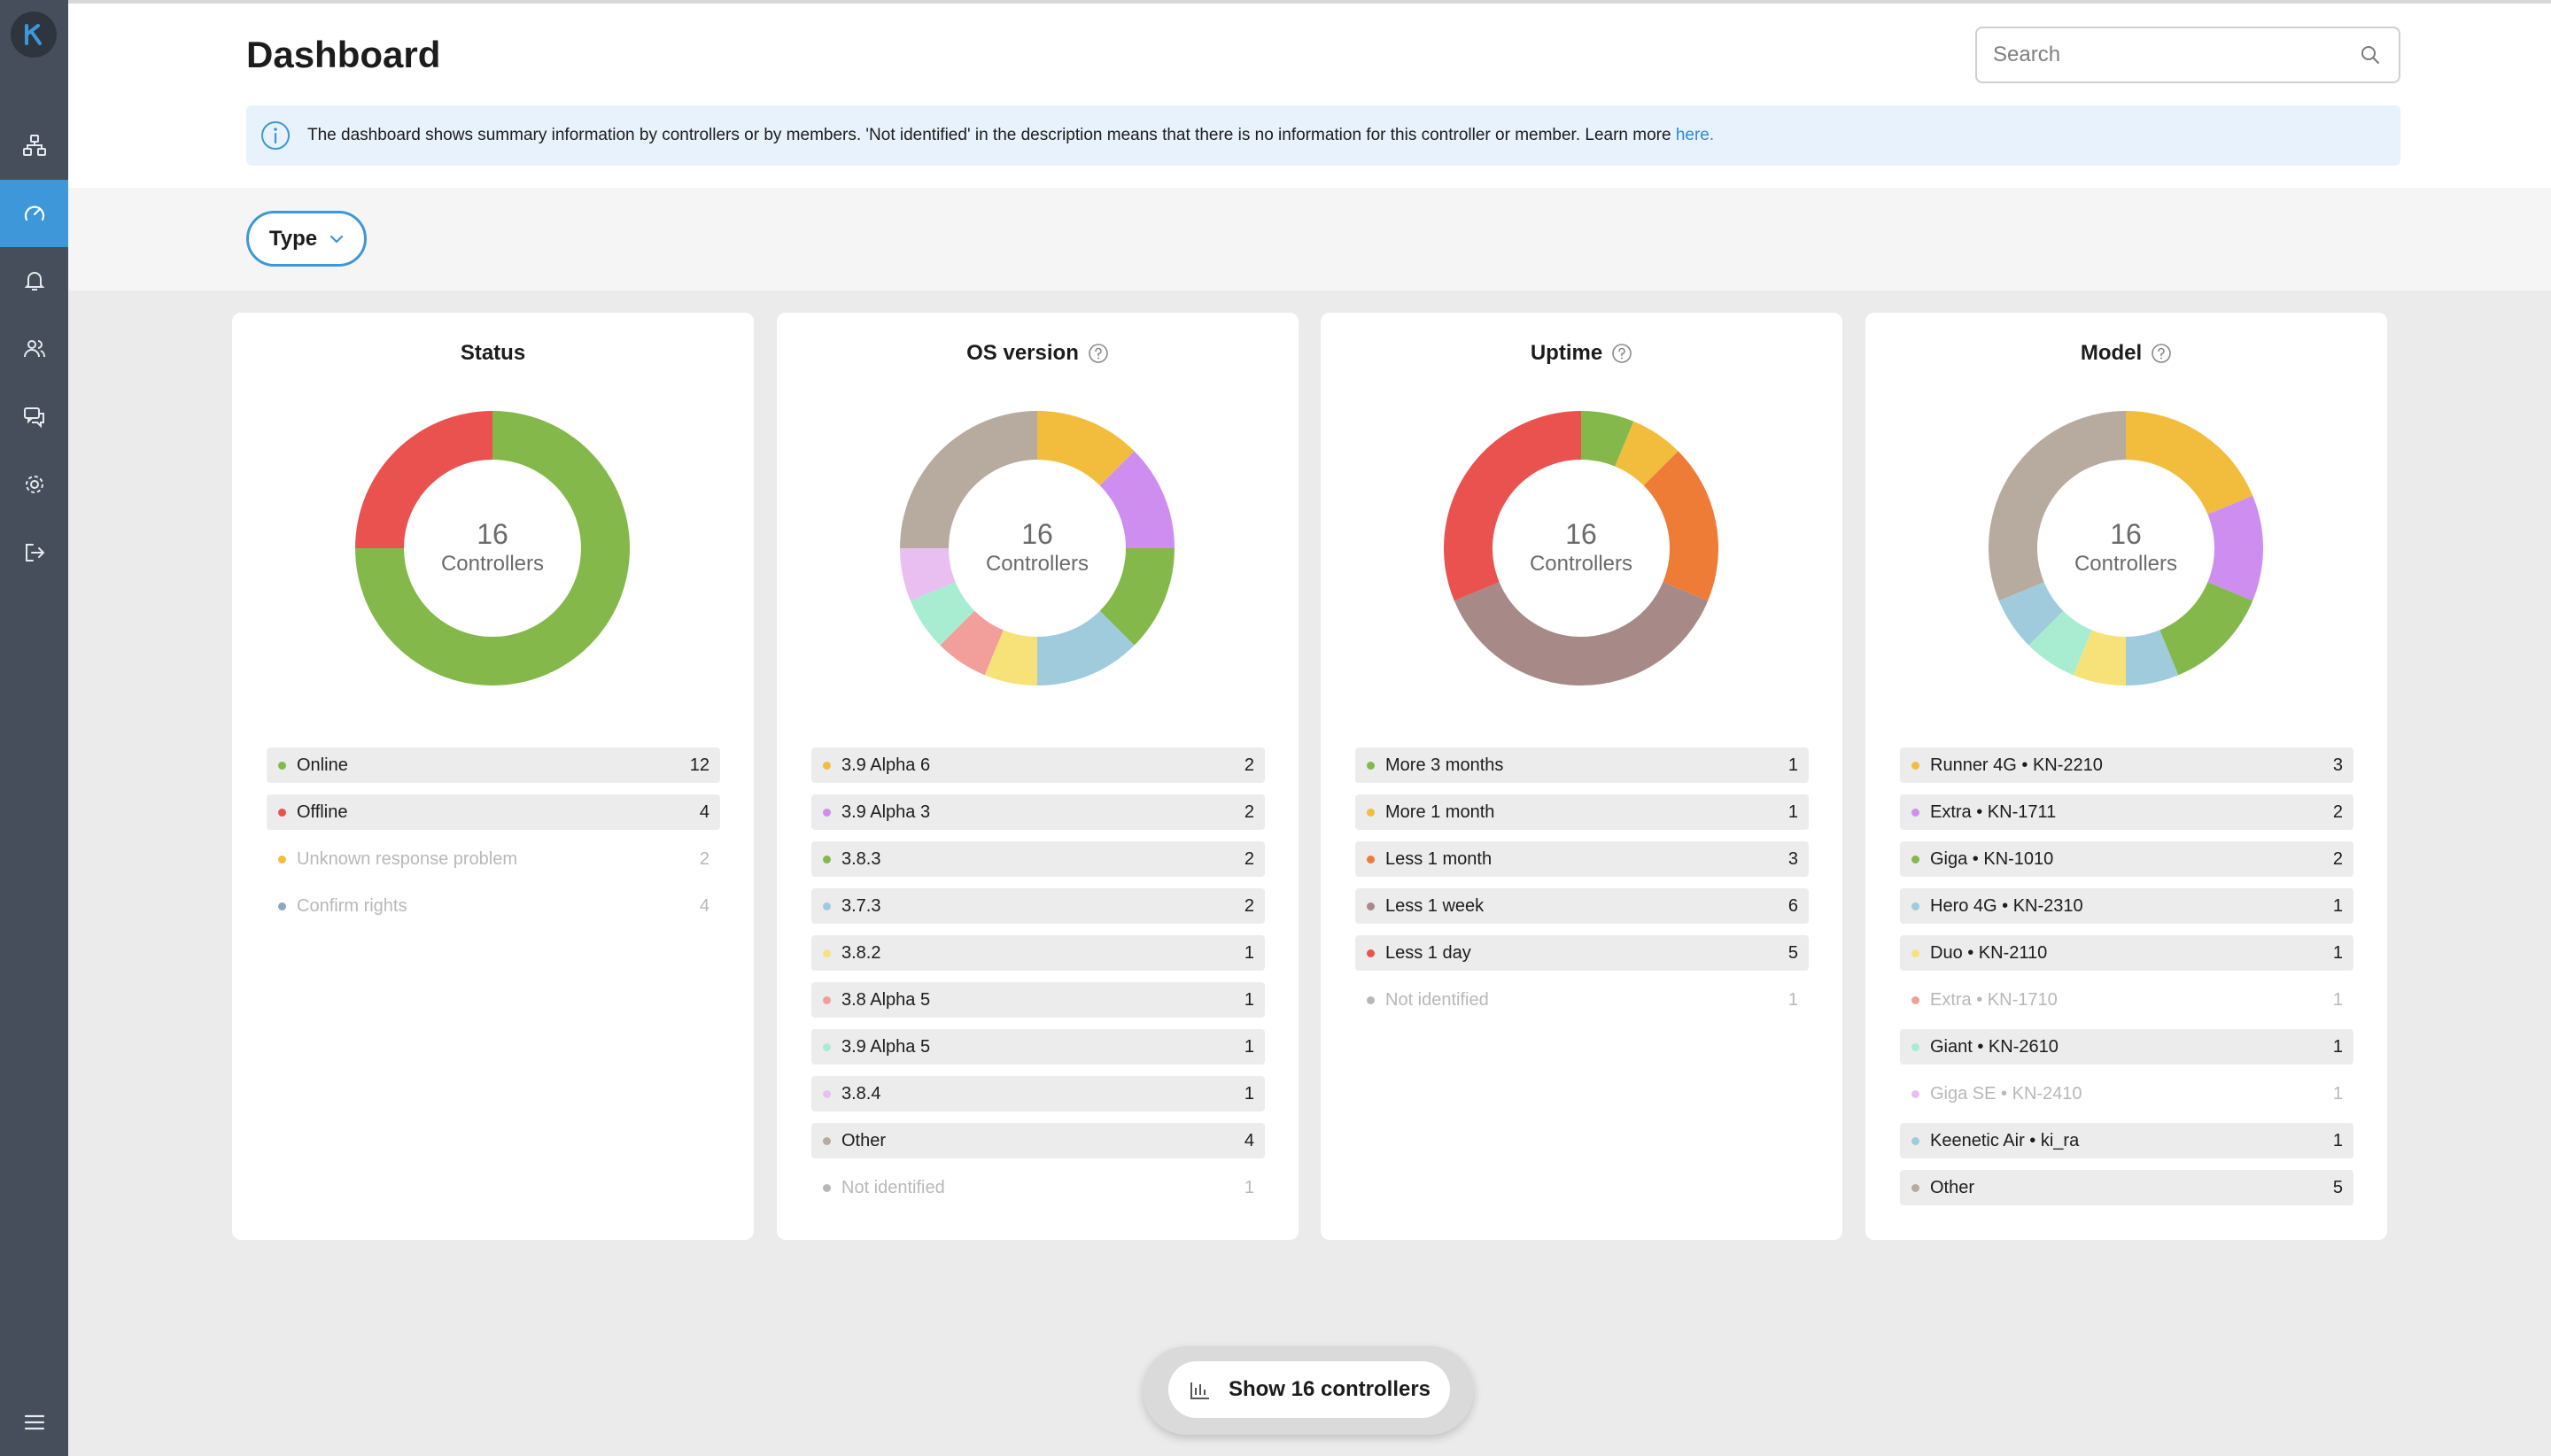 Image resolution: width=2551 pixels, height=1456 pixels. I want to click on menu-icon, so click(34, 1422).